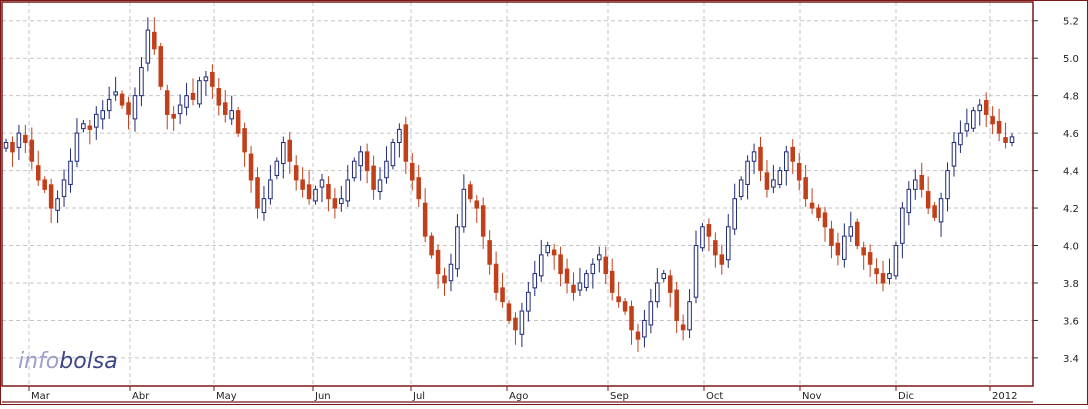 Image resolution: width=1088 pixels, height=409 pixels. Describe the element at coordinates (418, 396) in the screenshot. I see `x-tick-label-jul: Jul` at that location.